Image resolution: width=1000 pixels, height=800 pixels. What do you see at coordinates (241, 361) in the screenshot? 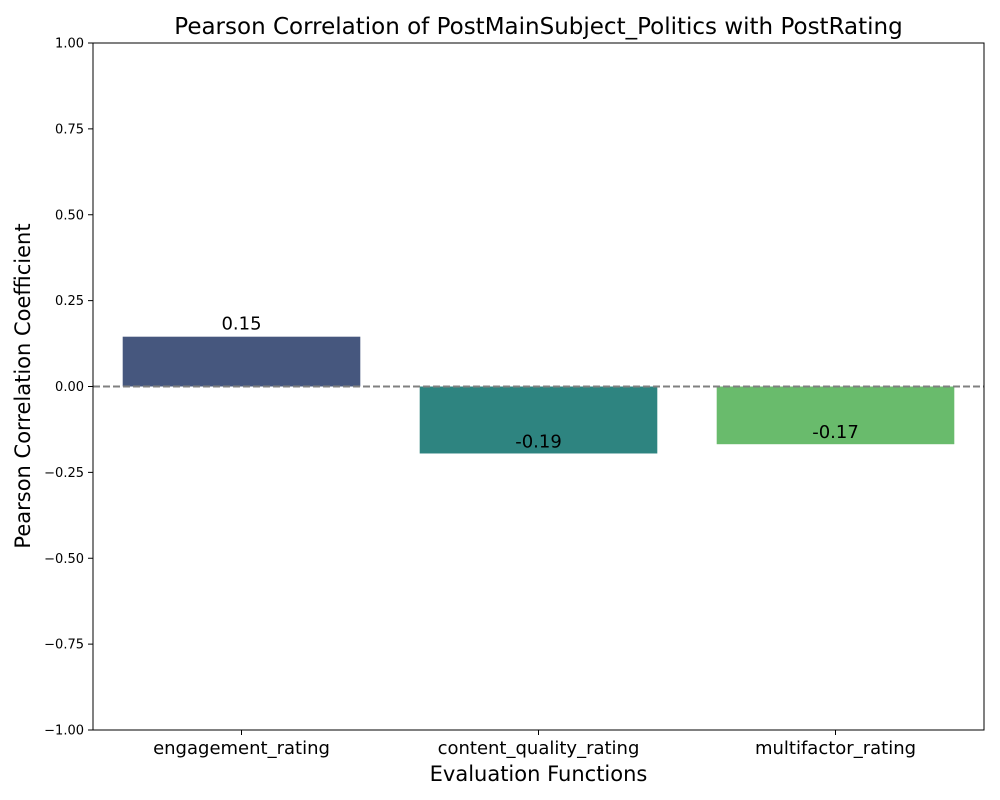
I see `bar-engagement_rating` at bounding box center [241, 361].